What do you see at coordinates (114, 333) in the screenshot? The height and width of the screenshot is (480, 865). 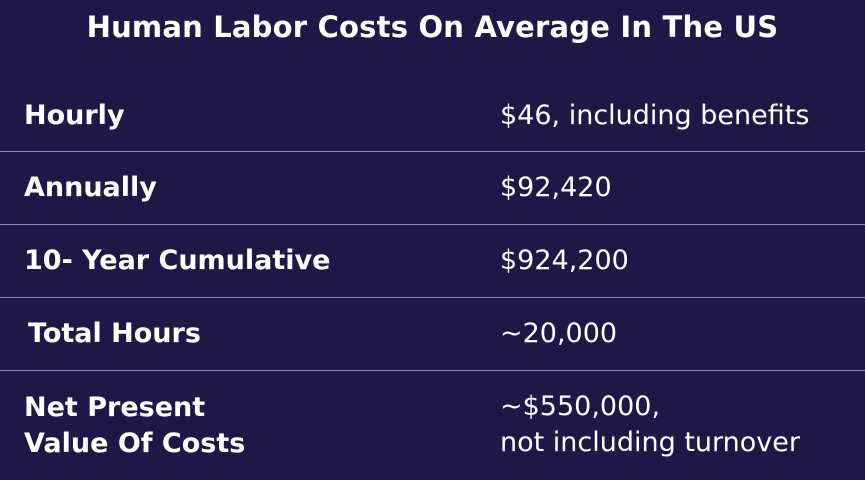 I see `row-label: Total Hours` at bounding box center [114, 333].